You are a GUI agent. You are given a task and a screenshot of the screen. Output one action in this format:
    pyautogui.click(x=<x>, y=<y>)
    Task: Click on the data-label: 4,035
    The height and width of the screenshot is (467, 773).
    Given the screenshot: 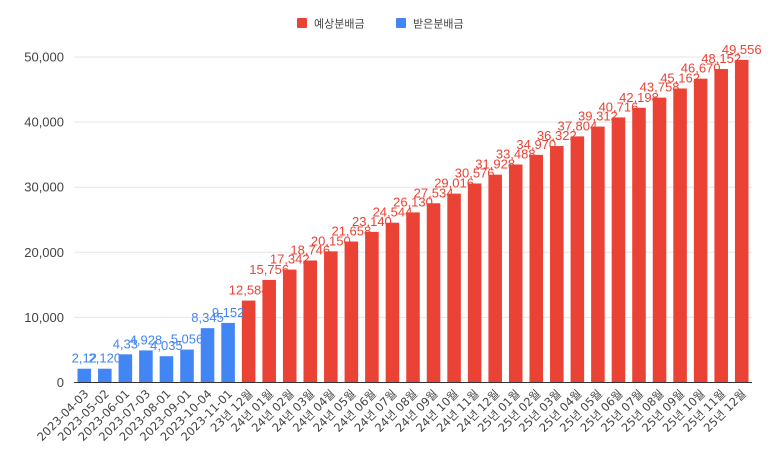 What is the action you would take?
    pyautogui.click(x=166, y=345)
    